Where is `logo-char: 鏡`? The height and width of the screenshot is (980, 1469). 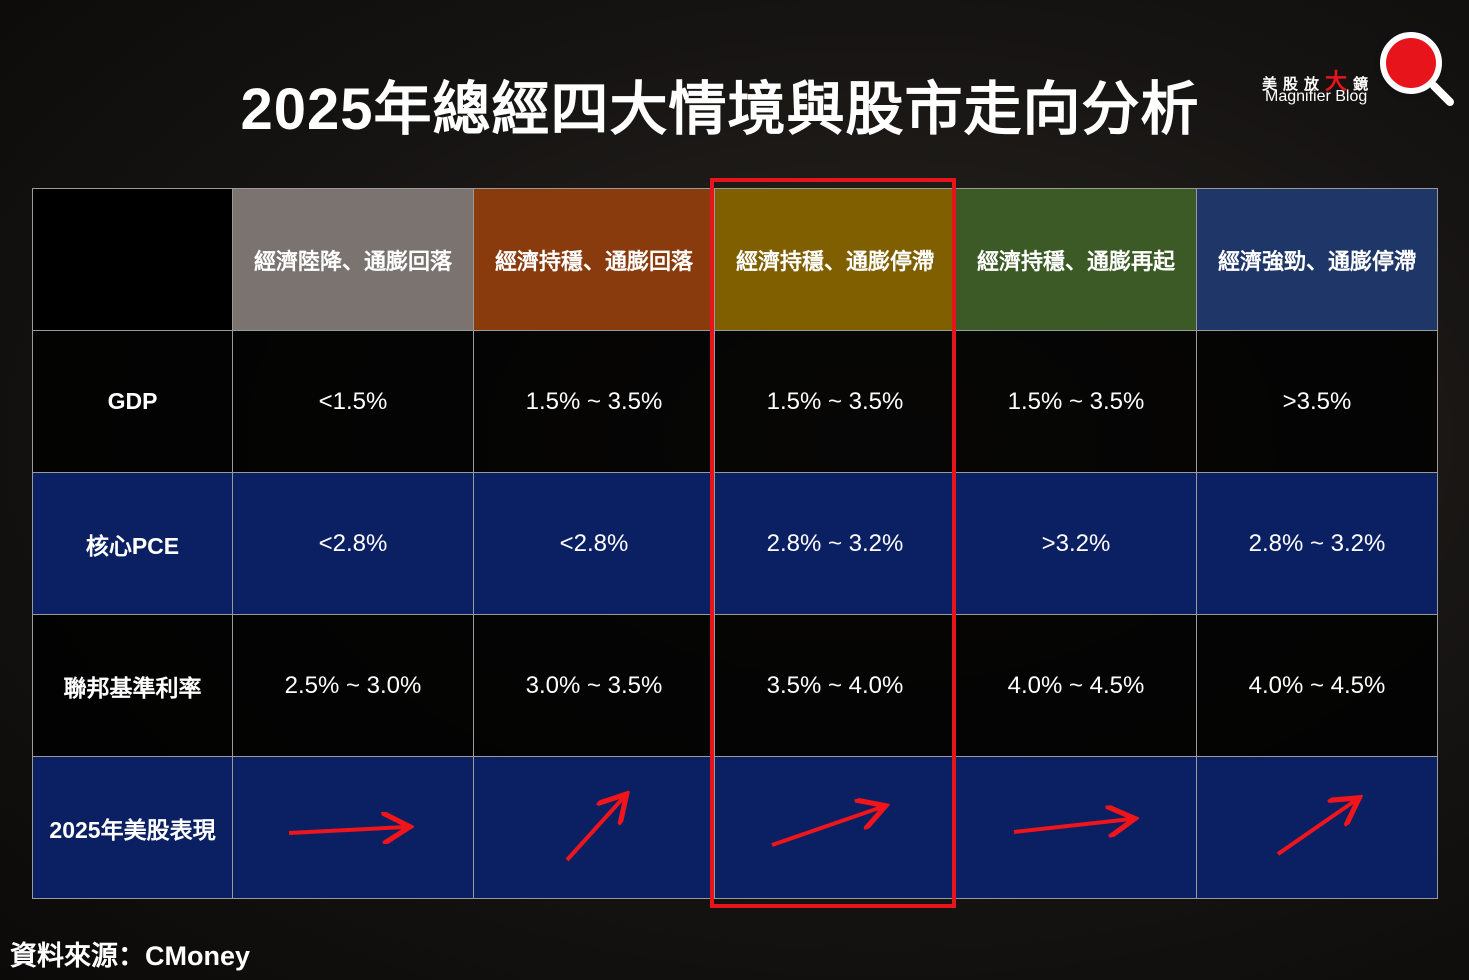 logo-char: 鏡 is located at coordinates (1364, 84).